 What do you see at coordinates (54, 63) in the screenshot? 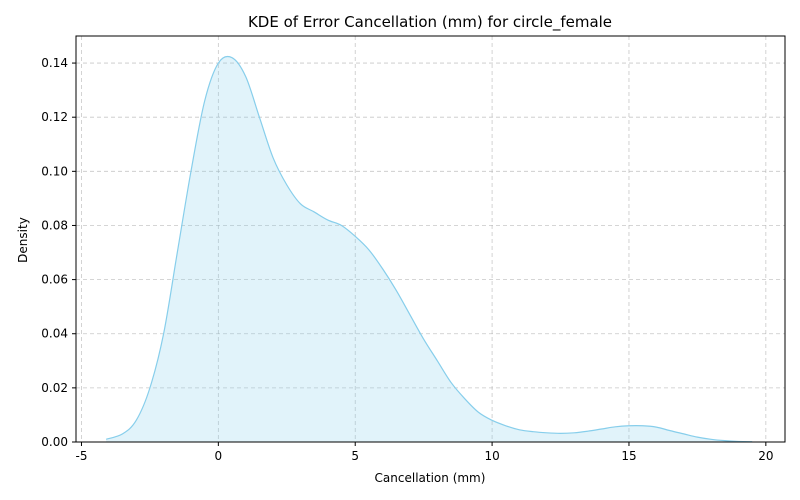
I see `y-tick-label: 0.14` at bounding box center [54, 63].